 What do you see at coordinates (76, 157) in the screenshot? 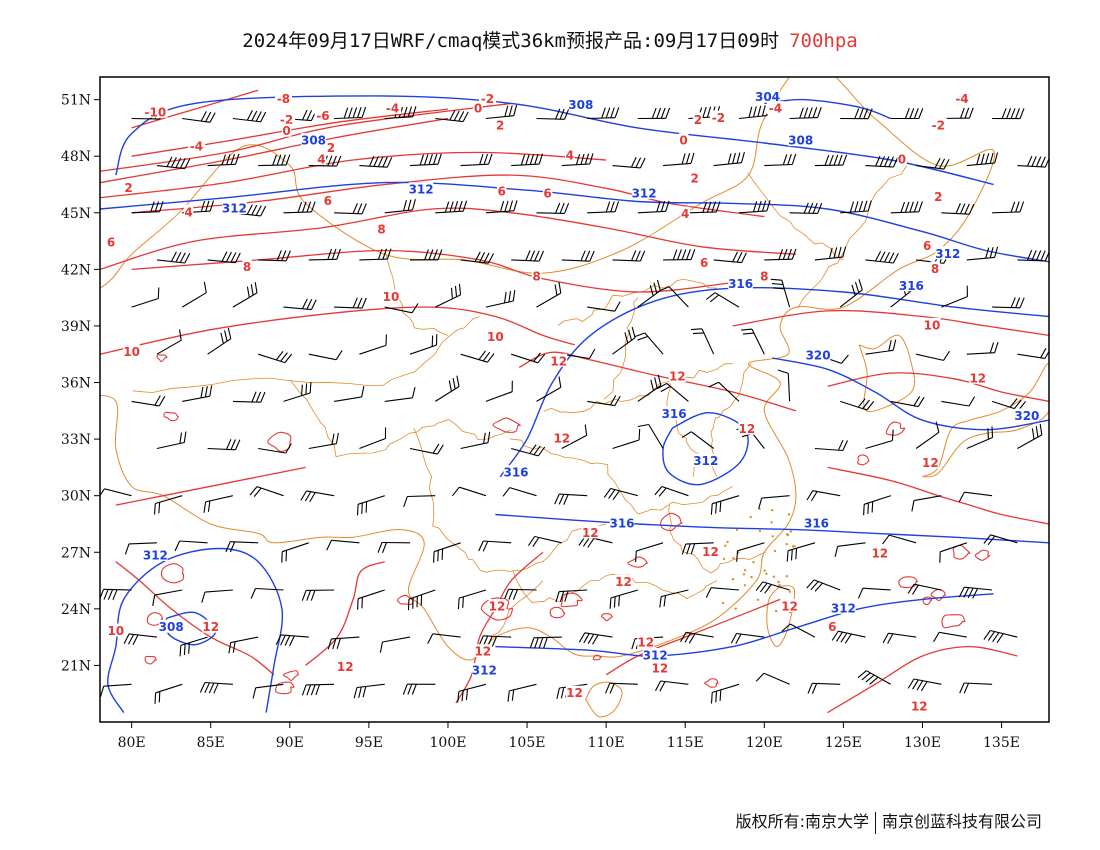
I see `y-tick-label: 48N` at bounding box center [76, 157].